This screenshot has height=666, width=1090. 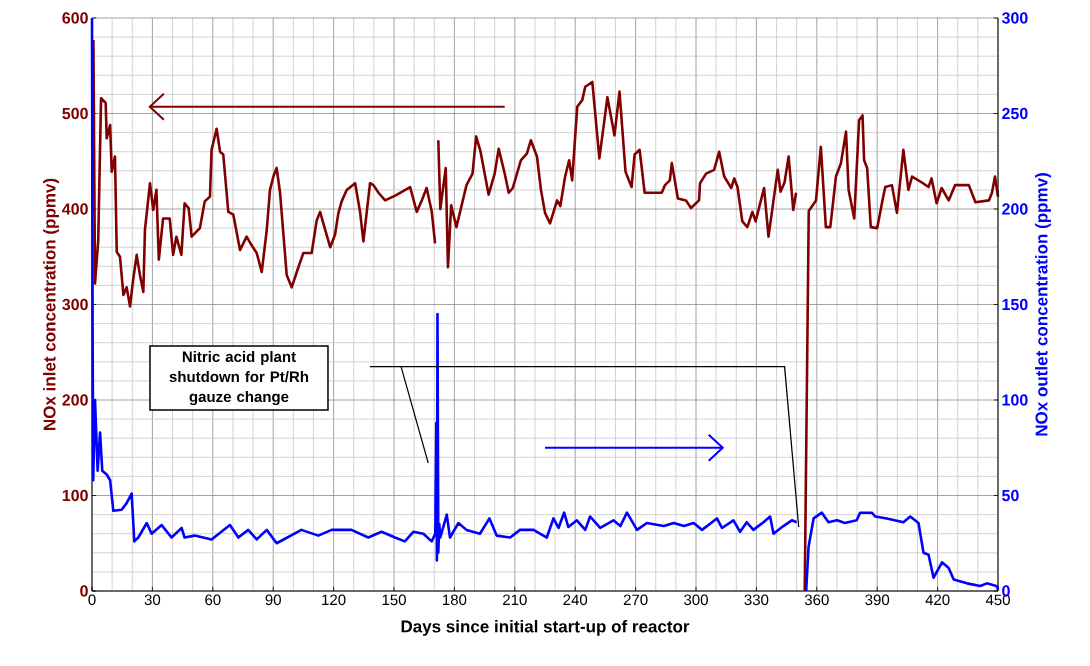 What do you see at coordinates (515, 600) in the screenshot?
I see `x-tick-label: 210` at bounding box center [515, 600].